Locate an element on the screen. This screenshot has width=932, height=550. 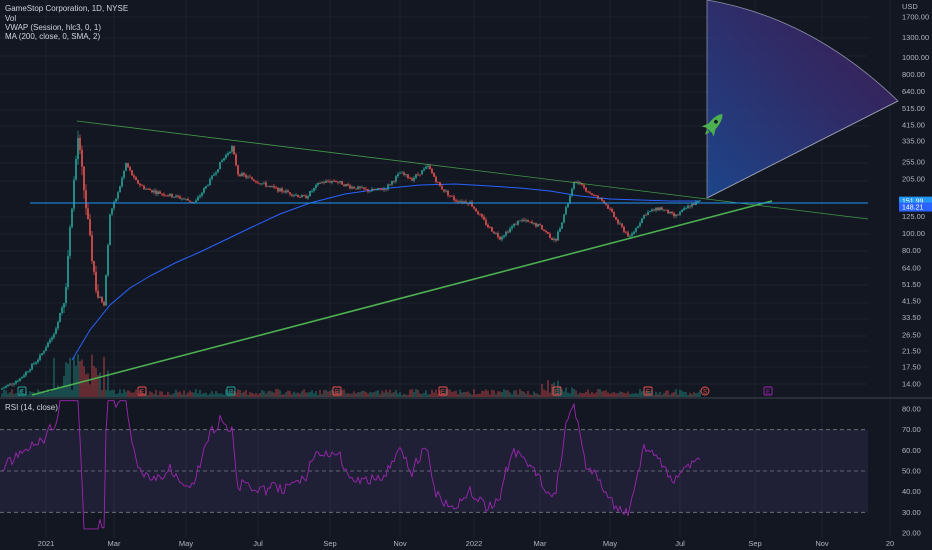
earnings-marker-label: E is located at coordinates (337, 393).